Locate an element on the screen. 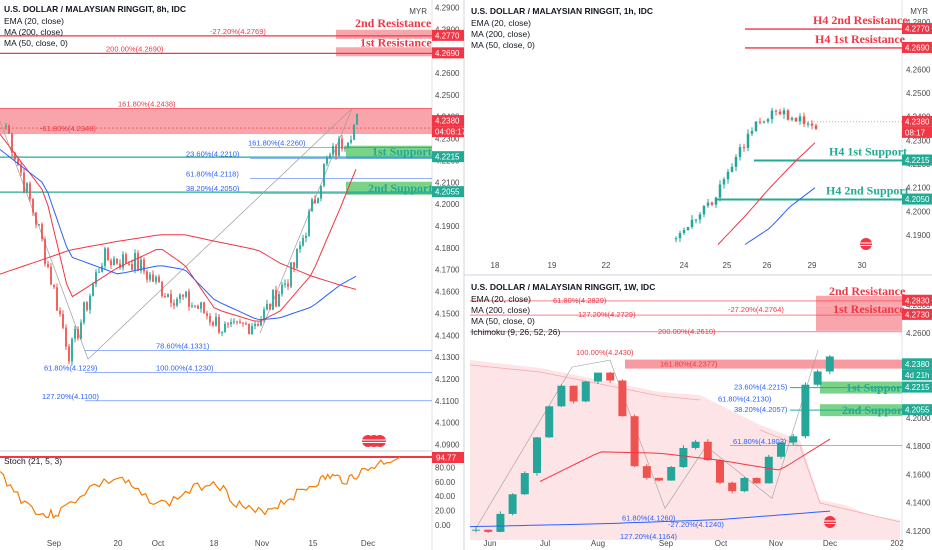 This screenshot has height=550, width=932. p8h-date-tick: Nov is located at coordinates (262, 543).